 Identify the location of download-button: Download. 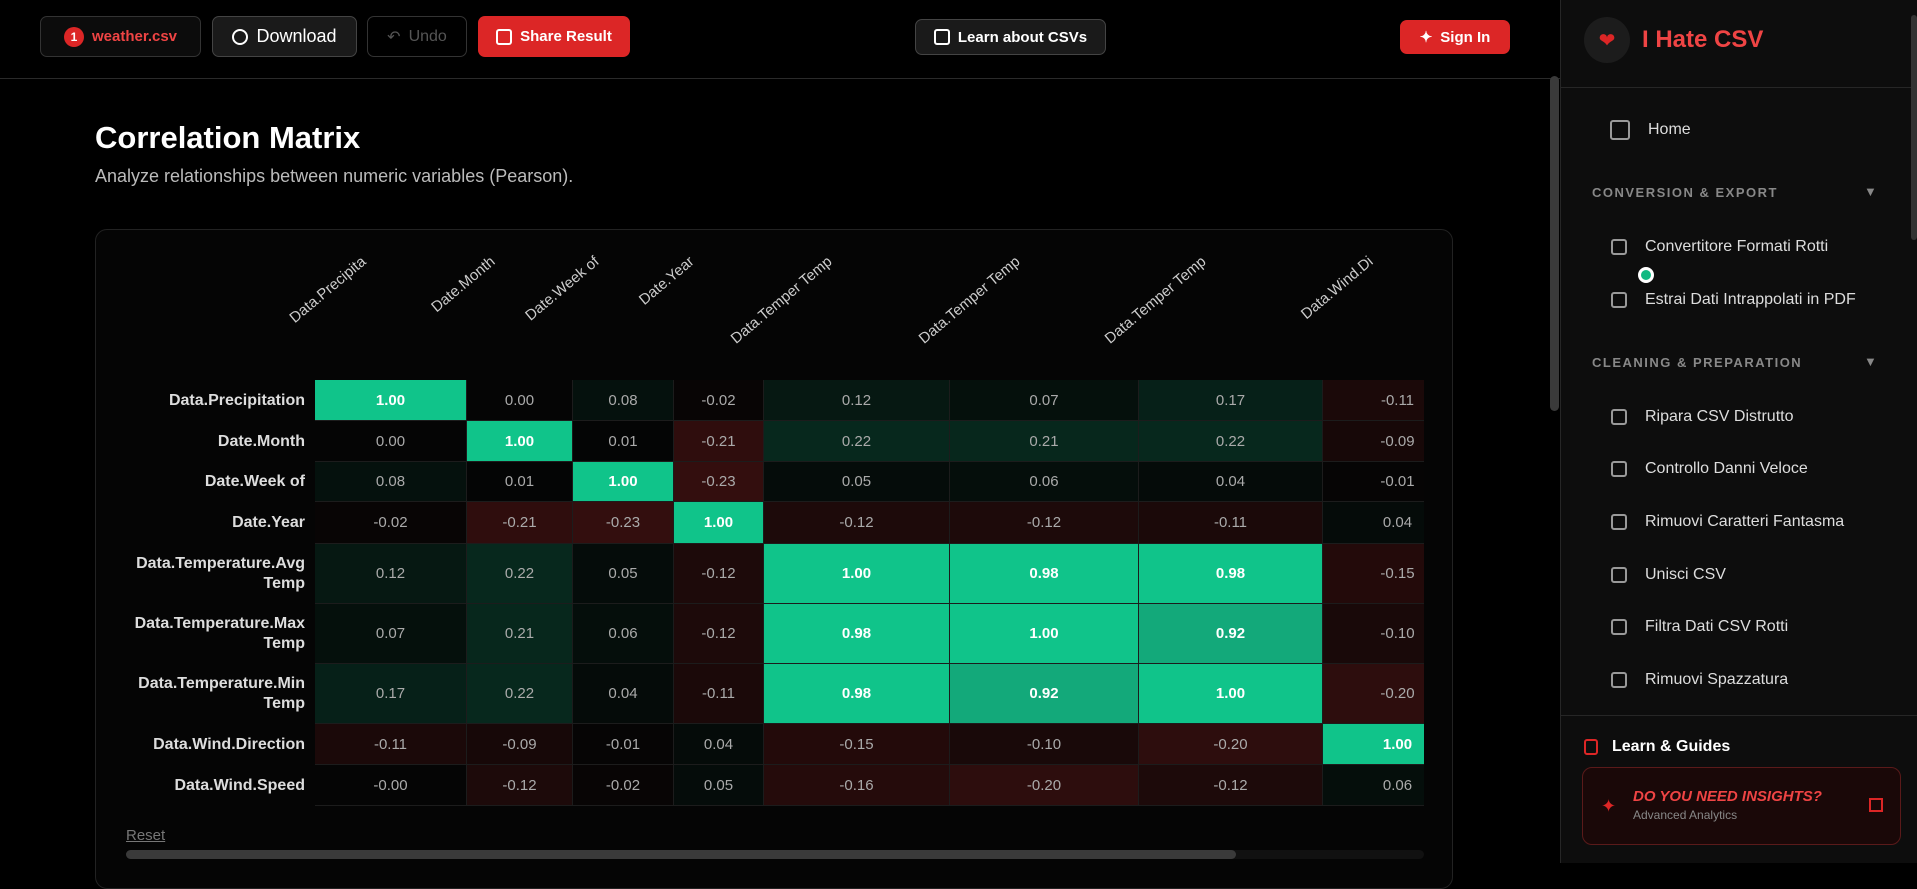
(284, 36).